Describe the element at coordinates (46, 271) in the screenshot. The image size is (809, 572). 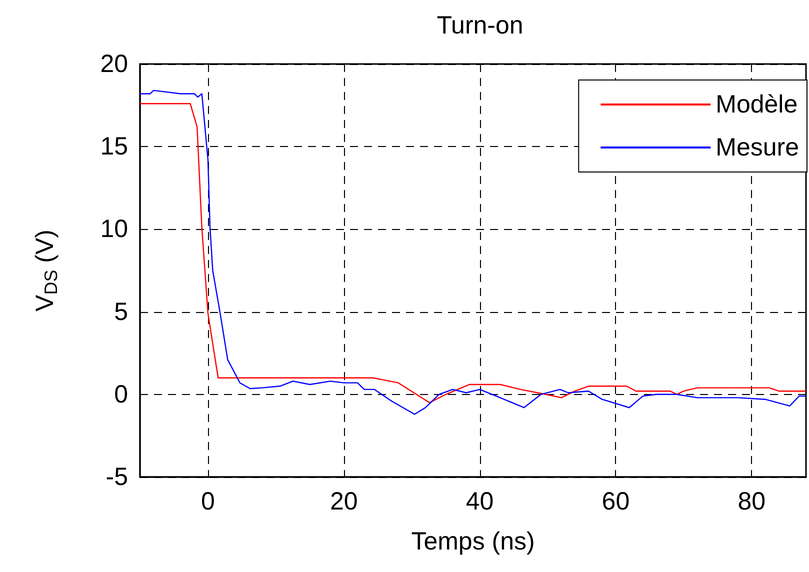
I see `y-axis-title: VDS (V)` at that location.